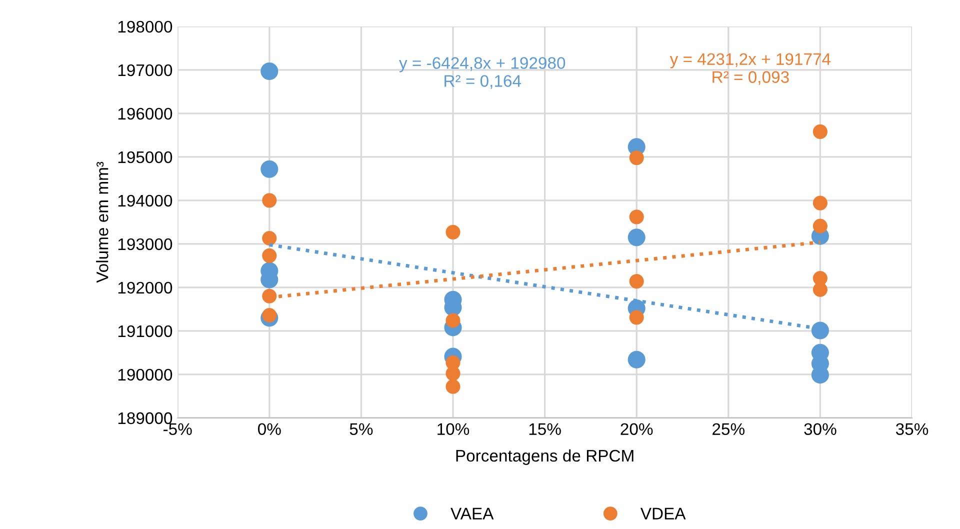 The height and width of the screenshot is (529, 960). What do you see at coordinates (728, 429) in the screenshot?
I see `x-tick-label: 25%` at bounding box center [728, 429].